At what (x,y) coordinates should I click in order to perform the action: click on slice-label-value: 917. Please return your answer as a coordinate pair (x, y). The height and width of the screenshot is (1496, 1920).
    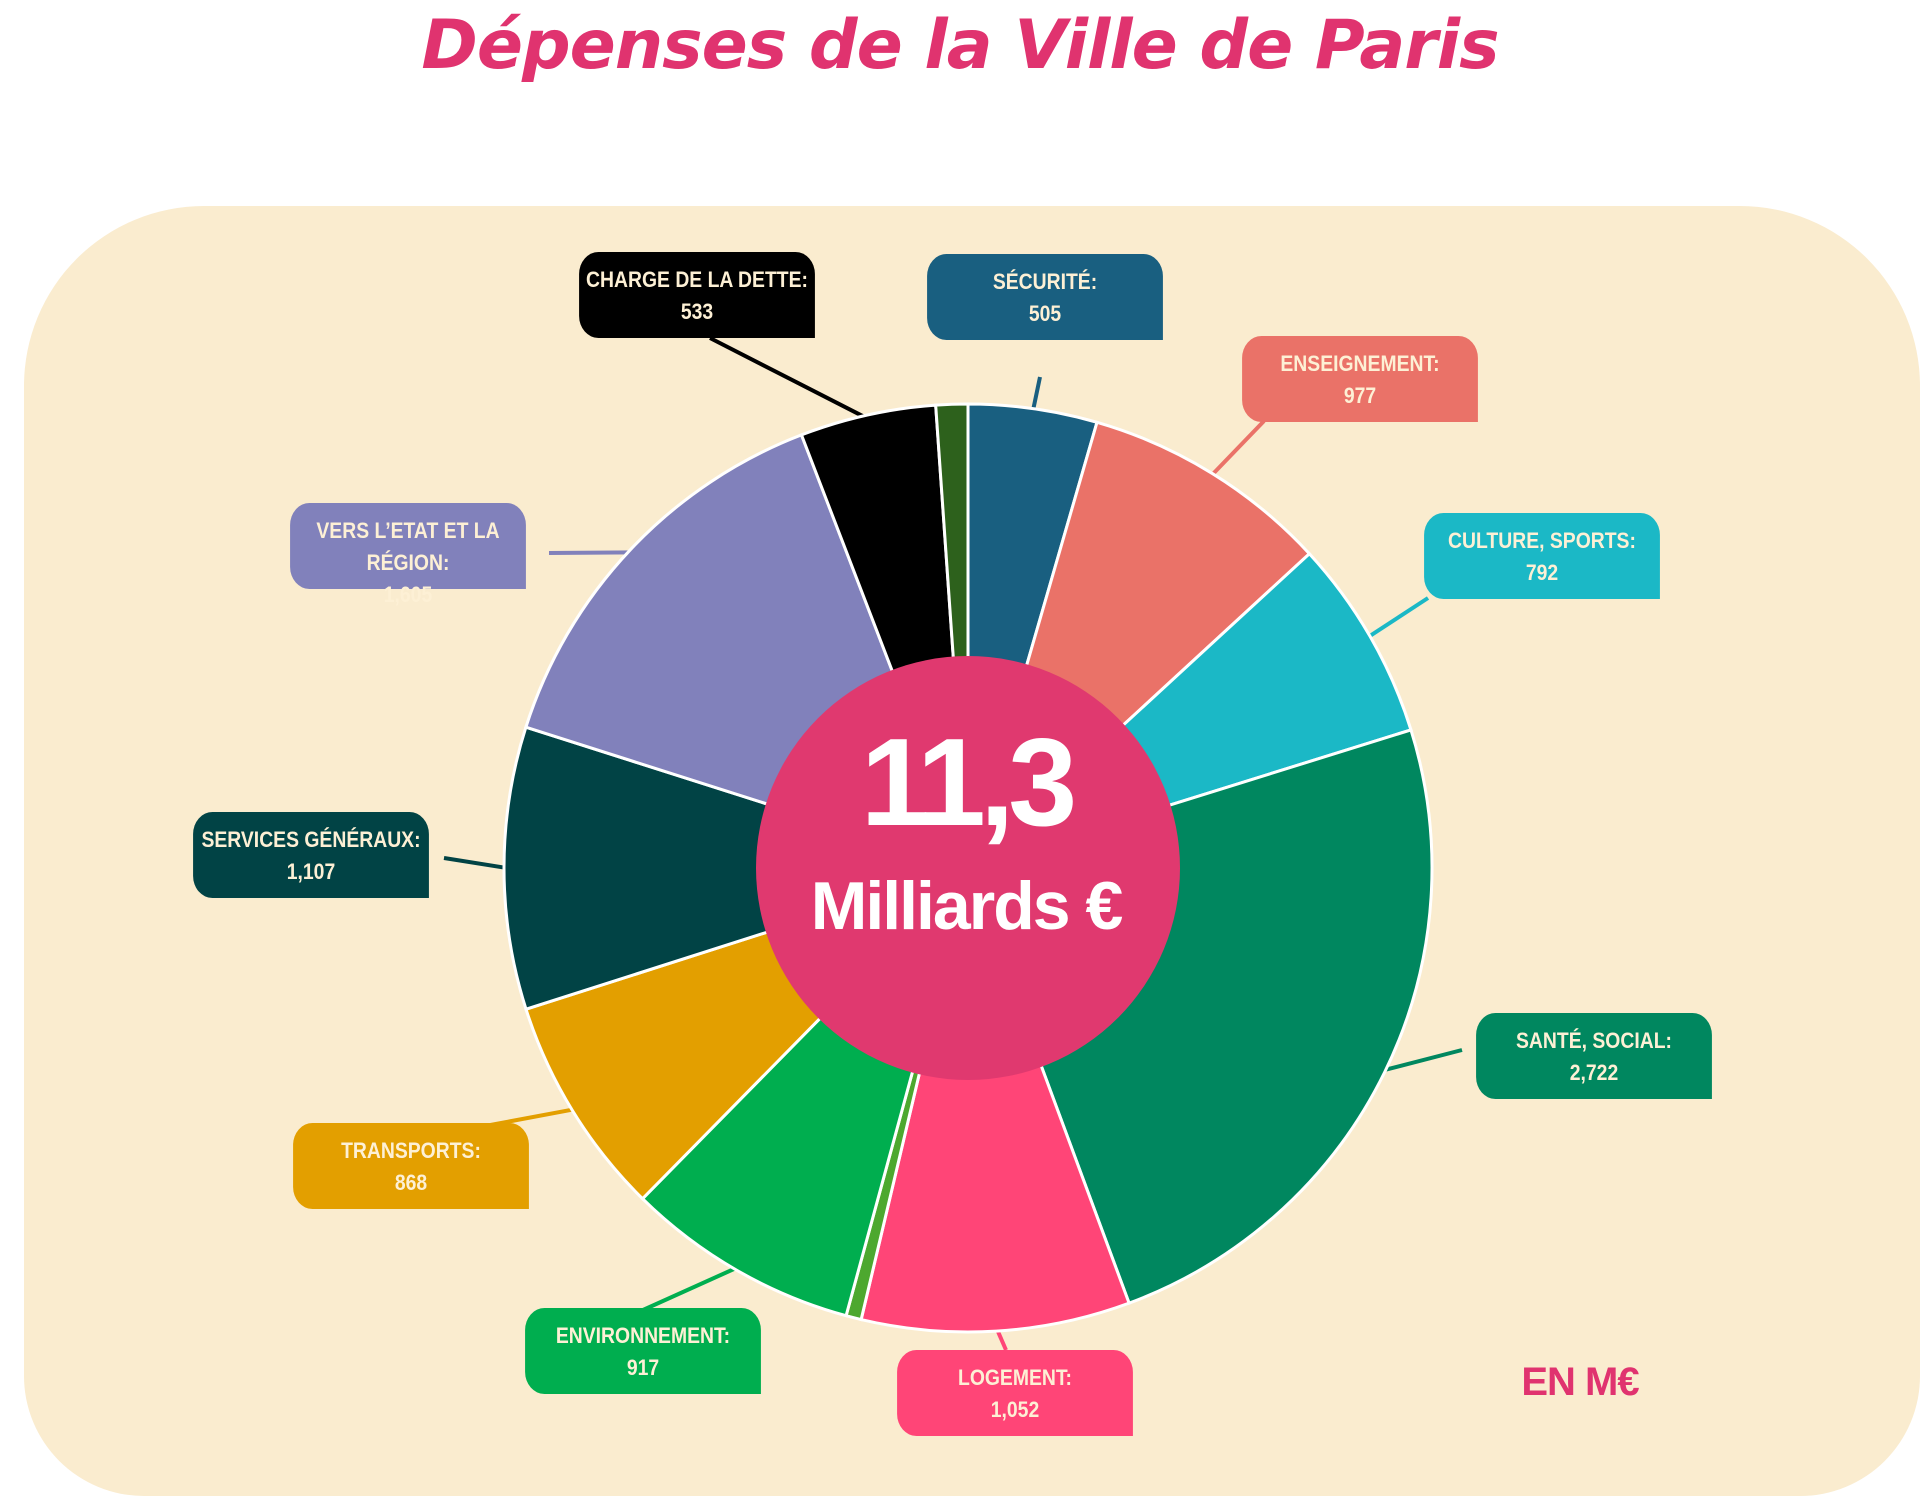
    Looking at the image, I should click on (643, 1367).